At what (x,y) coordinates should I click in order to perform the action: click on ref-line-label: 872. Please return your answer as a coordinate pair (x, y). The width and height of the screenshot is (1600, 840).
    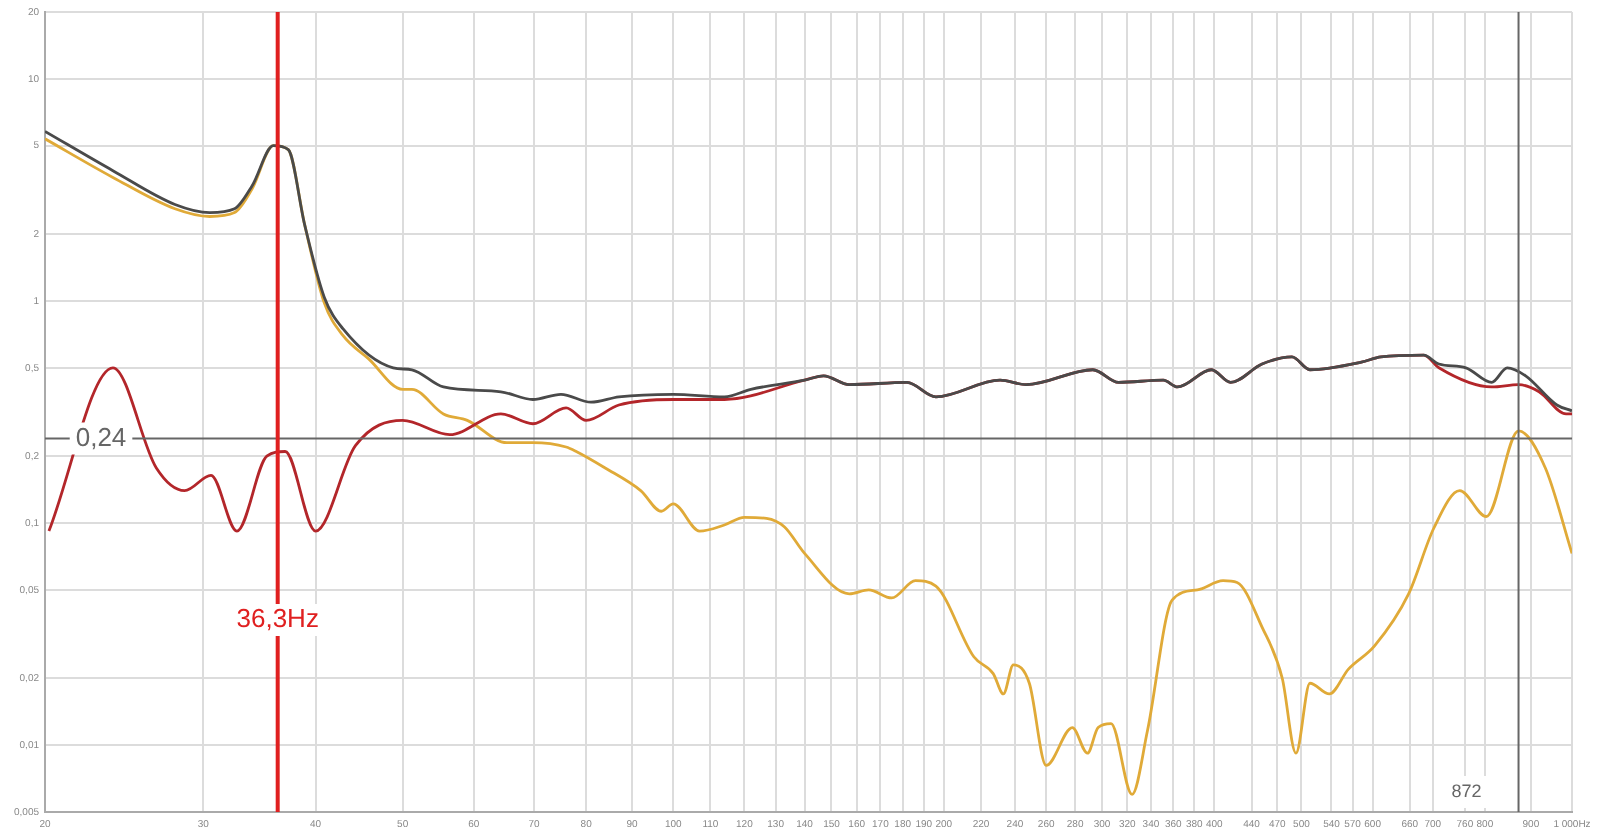
    Looking at the image, I should click on (1466, 790).